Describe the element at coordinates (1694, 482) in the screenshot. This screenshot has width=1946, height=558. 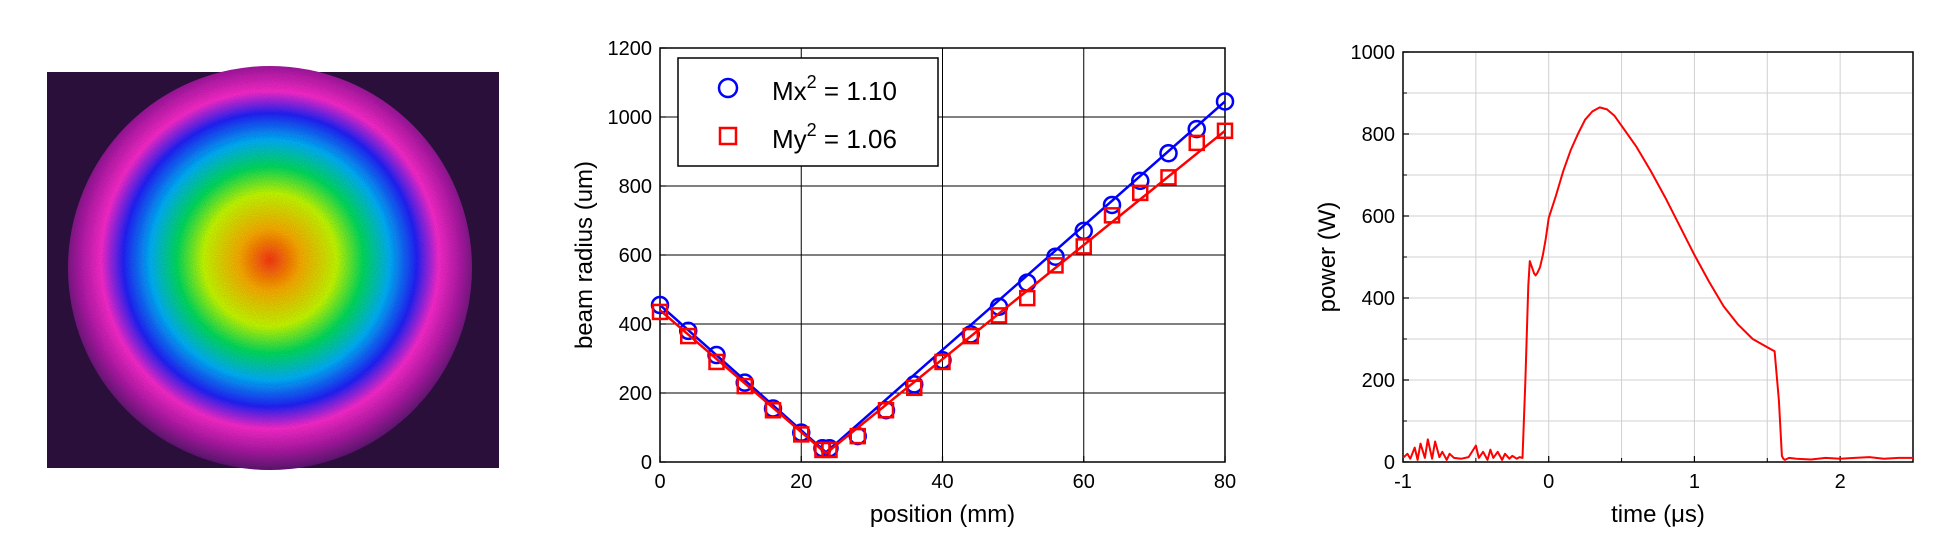
I see `x-tick-label: 1` at that location.